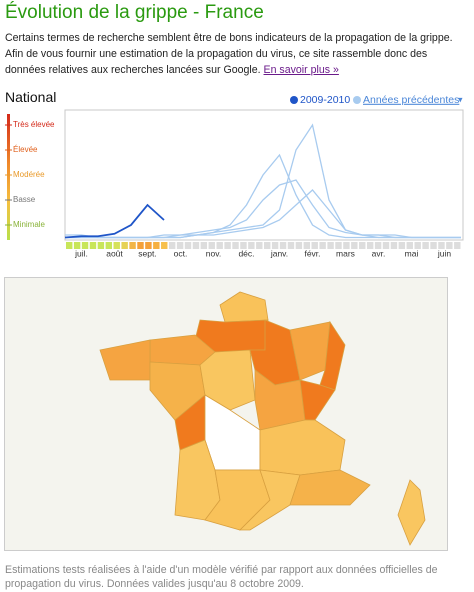  I want to click on learn-more-link: En savoir plus », so click(301, 70).